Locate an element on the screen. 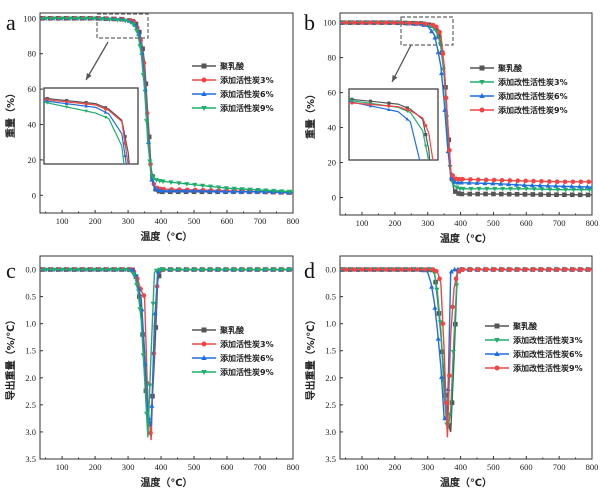 Image resolution: width=600 pixels, height=492 pixels. y-axis-label: 导出重量（%/℃） is located at coordinates (10, 358).